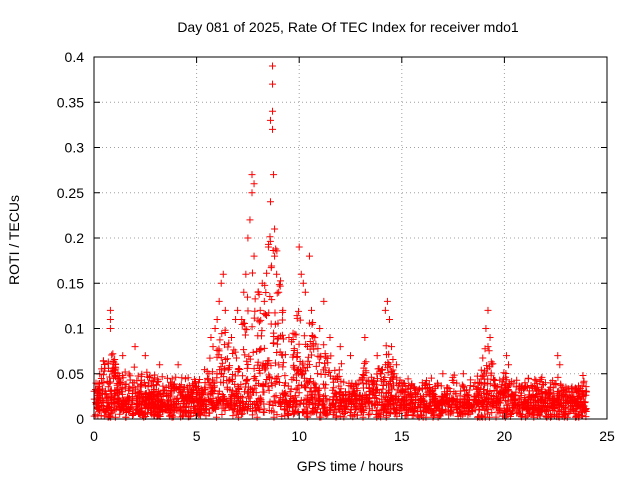 The image size is (640, 480). I want to click on y-tick-label: 0.15, so click(70, 283).